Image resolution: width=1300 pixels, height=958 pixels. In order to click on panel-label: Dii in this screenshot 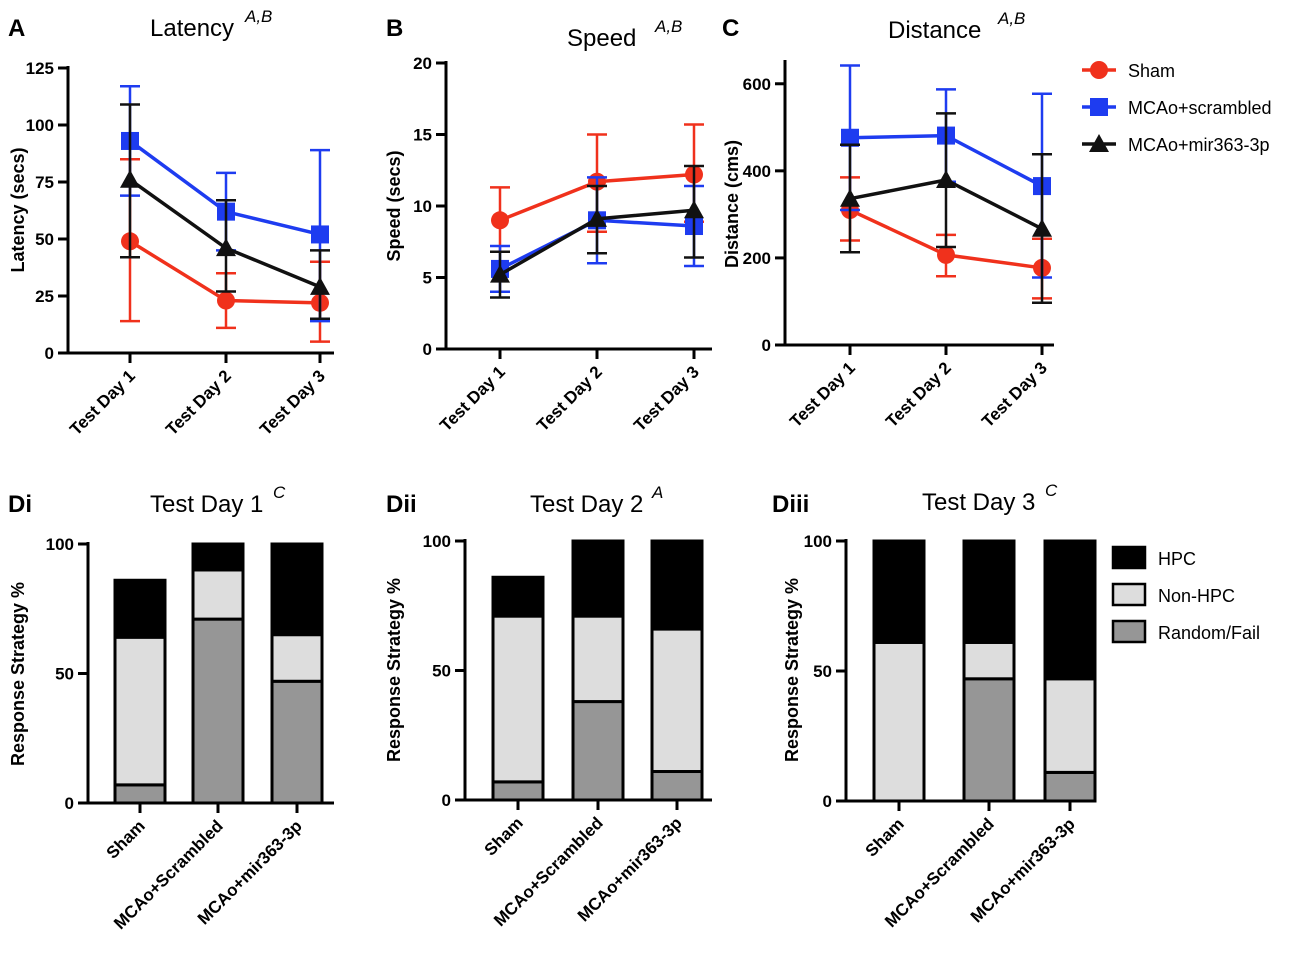, I will do `click(401, 504)`.